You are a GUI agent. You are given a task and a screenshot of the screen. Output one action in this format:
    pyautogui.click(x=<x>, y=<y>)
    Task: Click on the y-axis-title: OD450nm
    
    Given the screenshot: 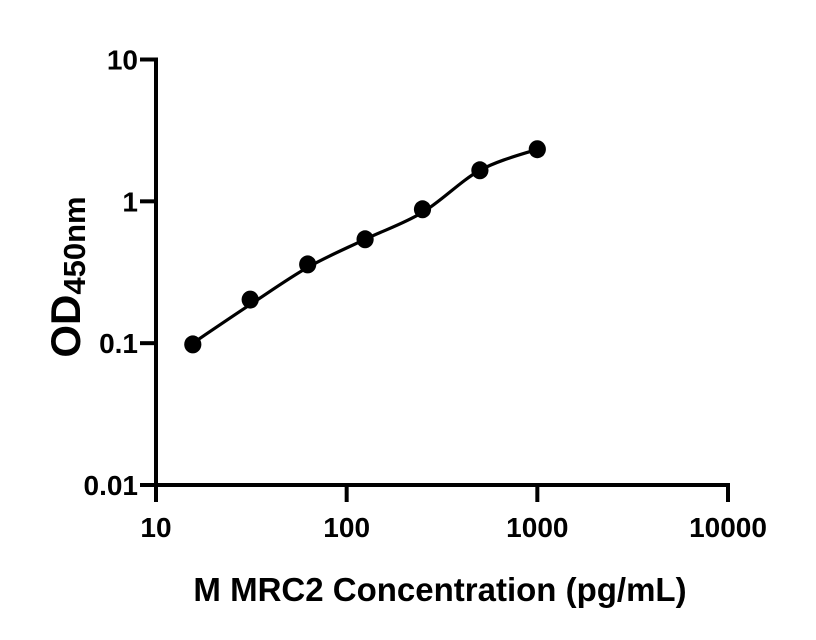 What is the action you would take?
    pyautogui.click(x=67, y=276)
    